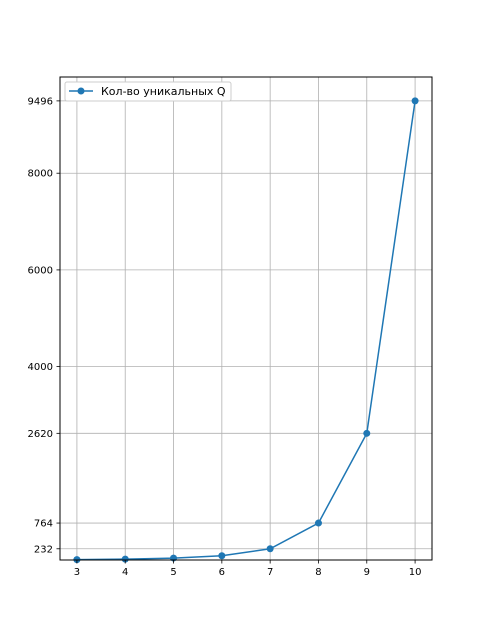 Image resolution: width=480 pixels, height=640 pixels. I want to click on x-tick-label: 4, so click(125, 572).